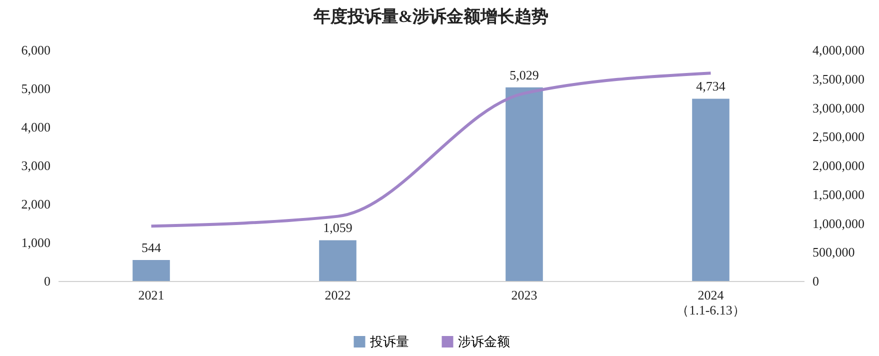 The height and width of the screenshot is (356, 879). I want to click on x-tick-label: 2023, so click(524, 295).